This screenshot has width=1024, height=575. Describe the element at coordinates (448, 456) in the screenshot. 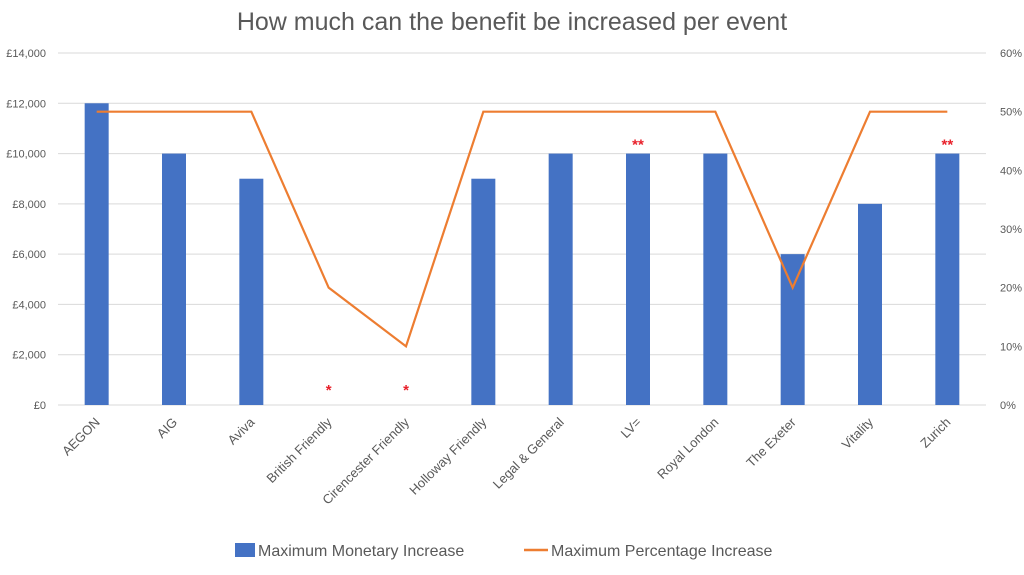

I see `x-tick-label: Holloway Friendly` at that location.